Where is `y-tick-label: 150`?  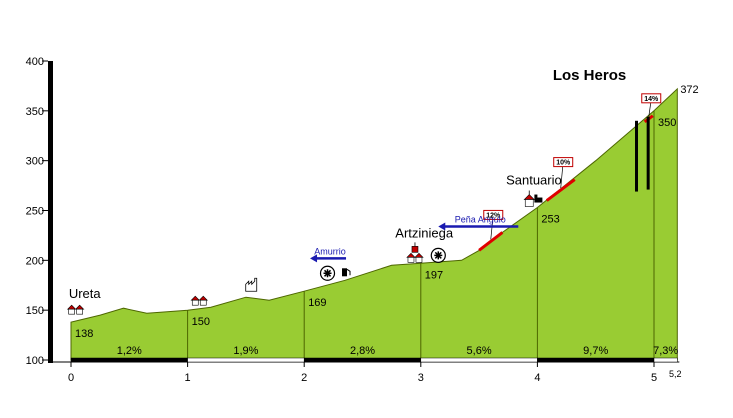 y-tick-label: 150 is located at coordinates (35, 311).